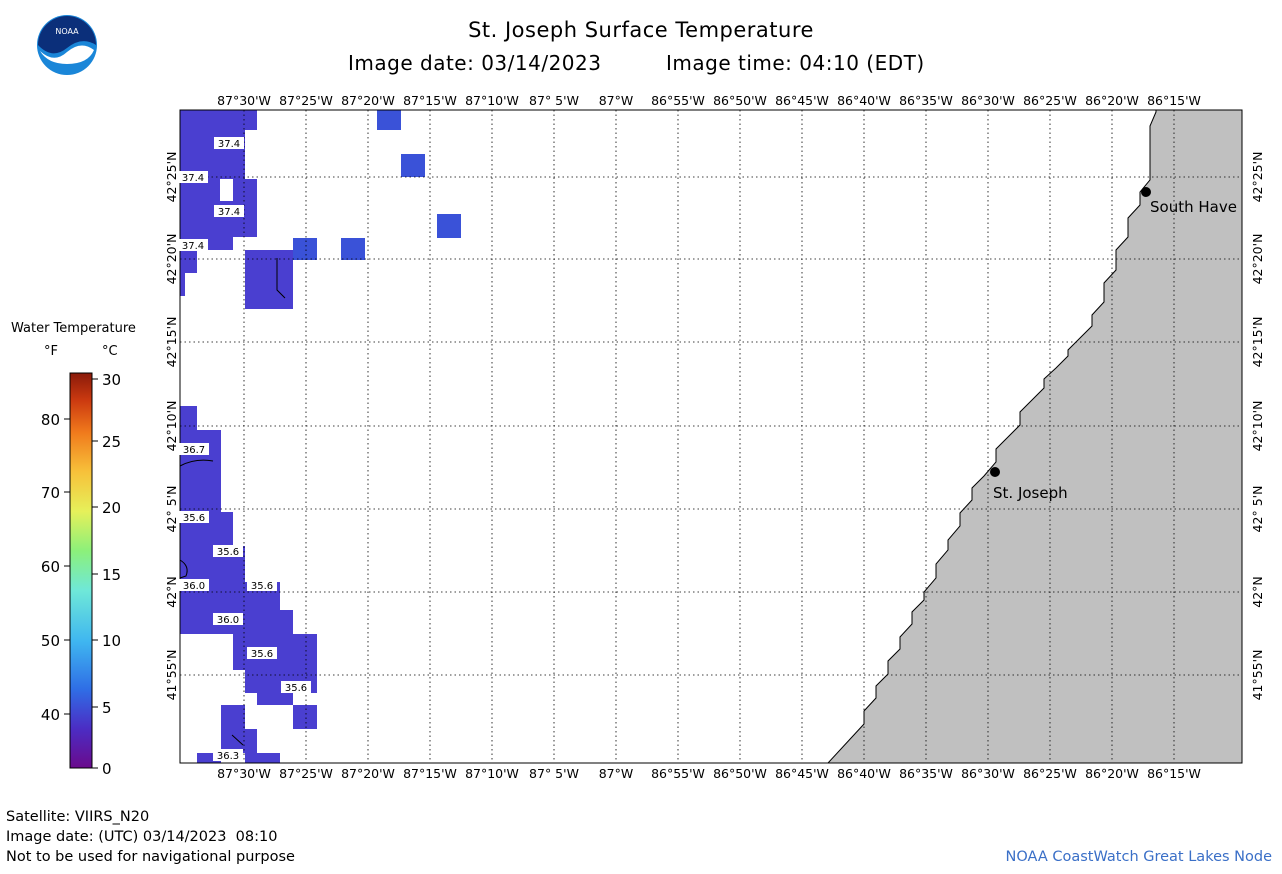 This screenshot has width=1282, height=874. What do you see at coordinates (377, 185) in the screenshot?
I see `isolated-cells` at bounding box center [377, 185].